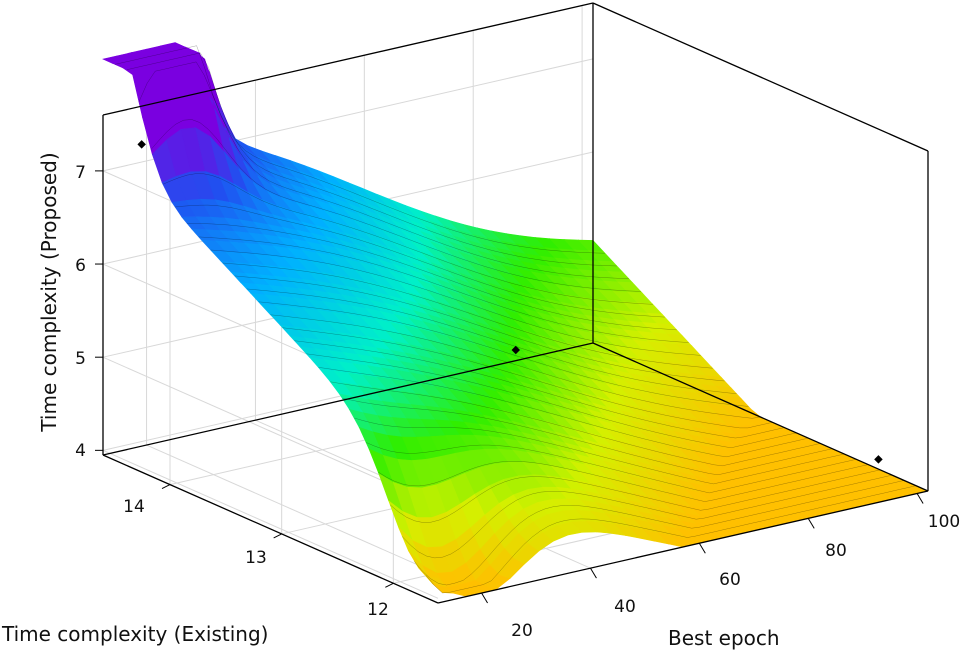 The width and height of the screenshot is (974, 658). What do you see at coordinates (378, 610) in the screenshot?
I see `y-tick-label: 12` at bounding box center [378, 610].